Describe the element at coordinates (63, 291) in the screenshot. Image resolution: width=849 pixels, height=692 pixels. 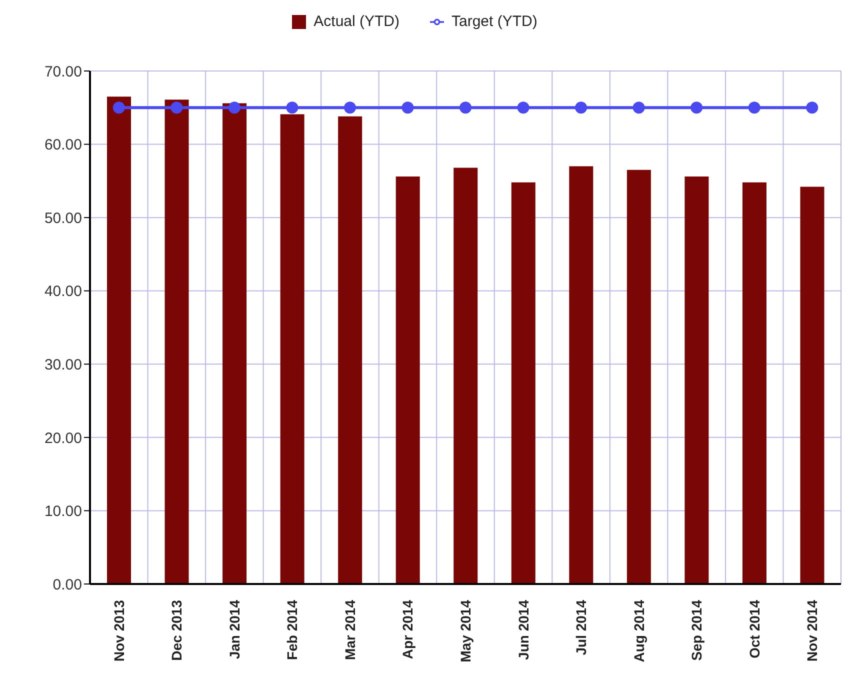
I see `y-tick-label: 40.00` at that location.